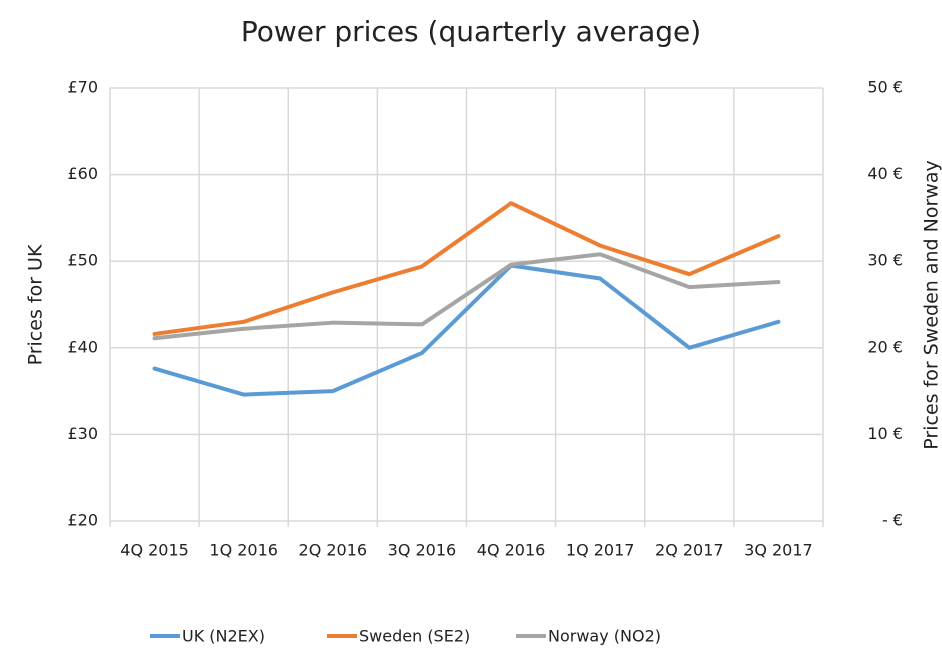  Describe the element at coordinates (82, 346) in the screenshot. I see `y-tick-label: £40` at that location.